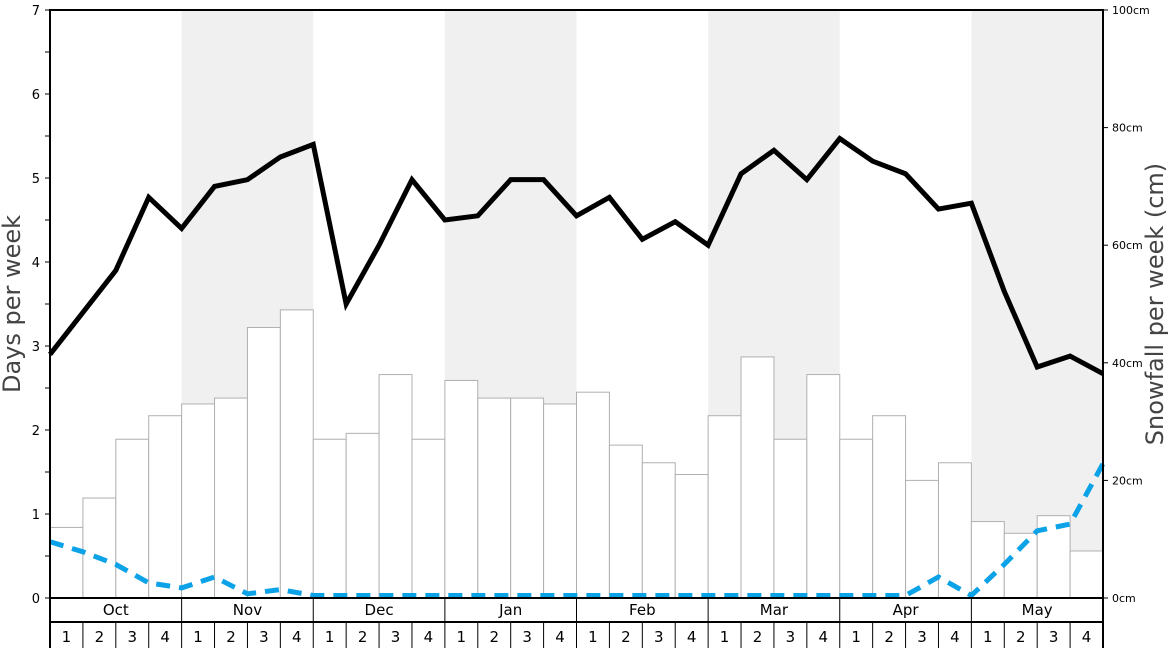 The image size is (1168, 648). I want to click on y2-axis-label: Snowfall per week (cm), so click(1154, 304).